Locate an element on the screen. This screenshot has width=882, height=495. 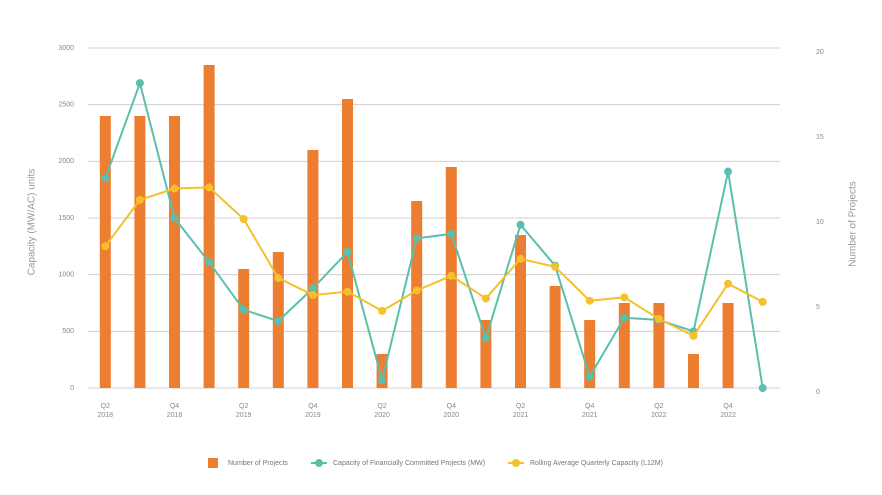
x-tick-label: Q4 2019 is located at coordinates (313, 411).